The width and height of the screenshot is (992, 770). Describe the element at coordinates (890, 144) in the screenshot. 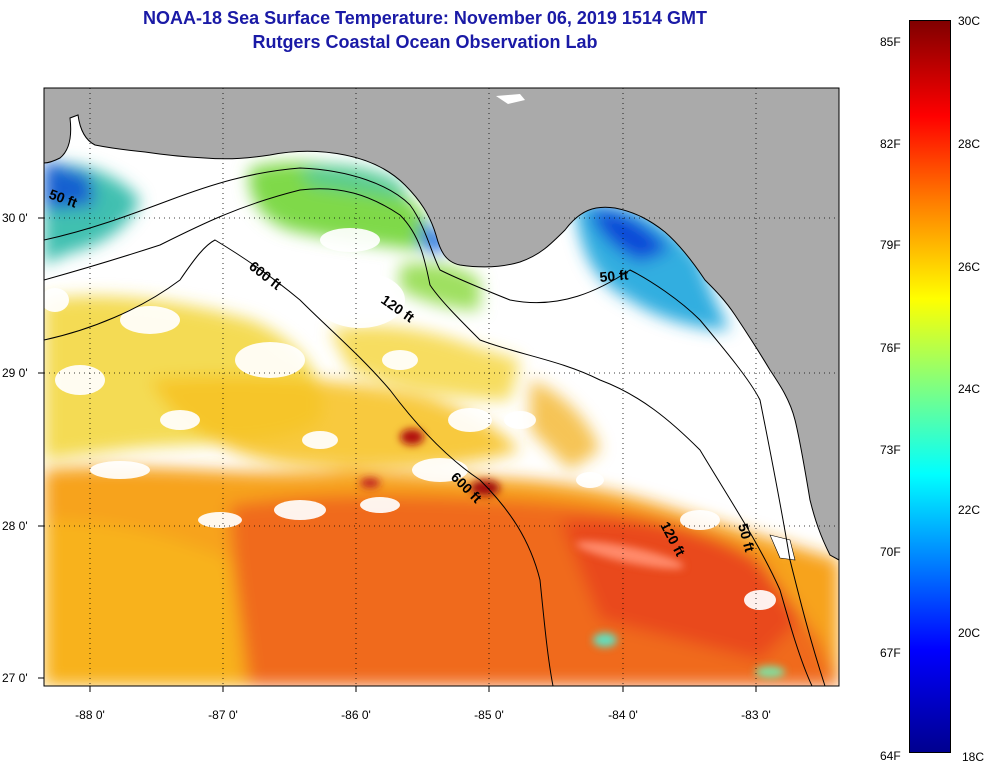

I see `colorbar-fahrenheit-label: 82F` at that location.